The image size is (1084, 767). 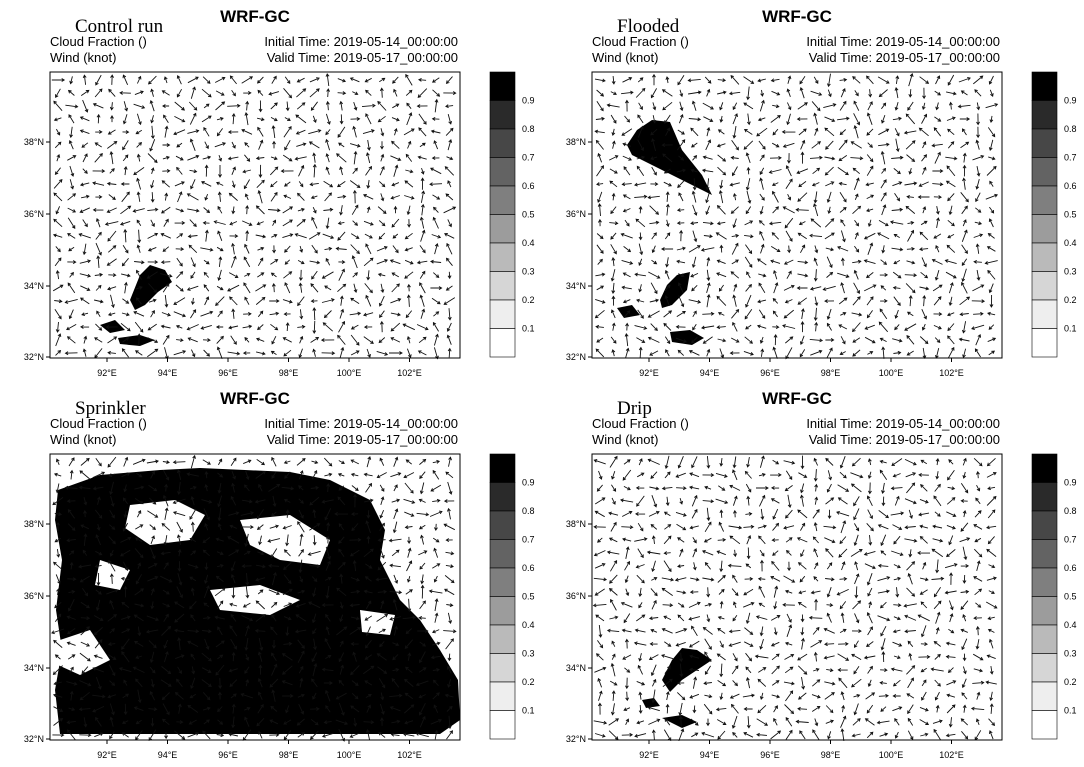 What do you see at coordinates (289, 755) in the screenshot?
I see `lon-label: 98°E` at bounding box center [289, 755].